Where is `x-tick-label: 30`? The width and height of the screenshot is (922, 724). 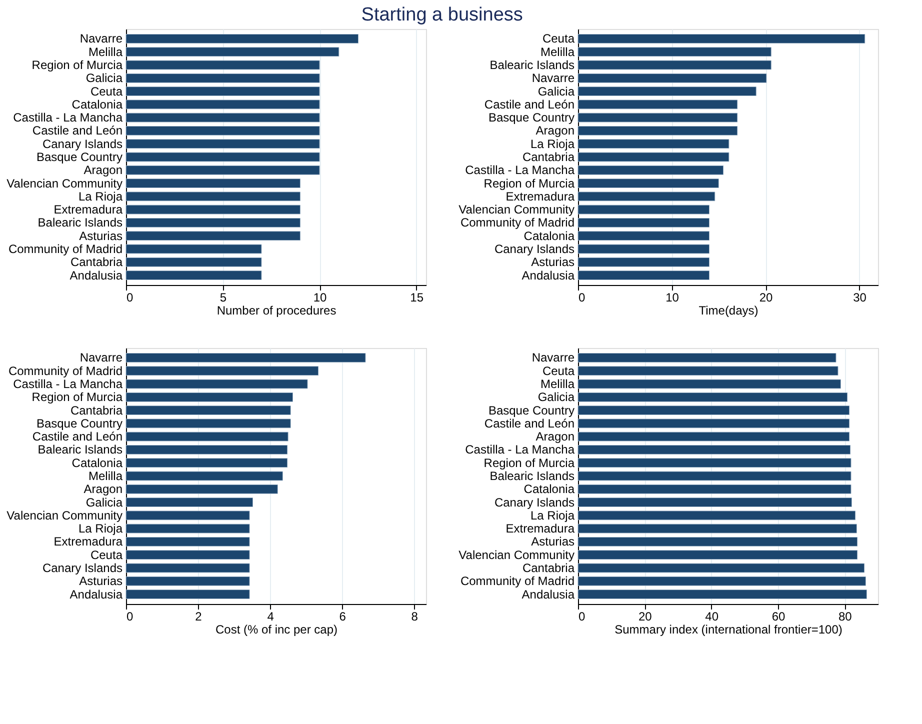
x-tick-label: 30 is located at coordinates (860, 297).